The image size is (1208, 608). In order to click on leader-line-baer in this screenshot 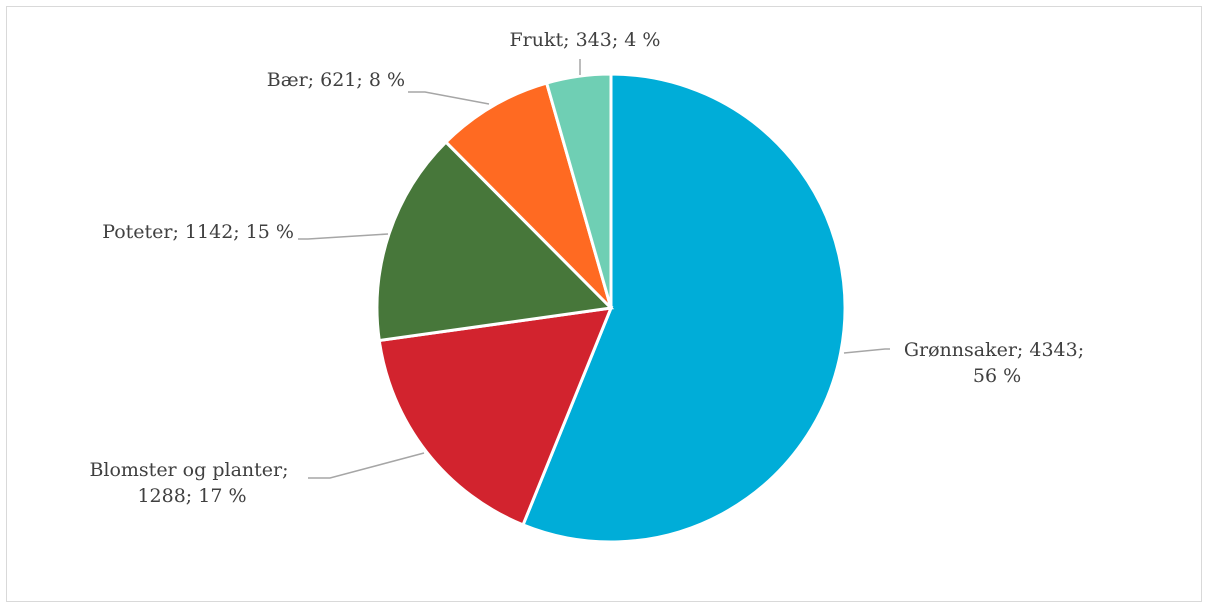, I will do `click(449, 98)`.